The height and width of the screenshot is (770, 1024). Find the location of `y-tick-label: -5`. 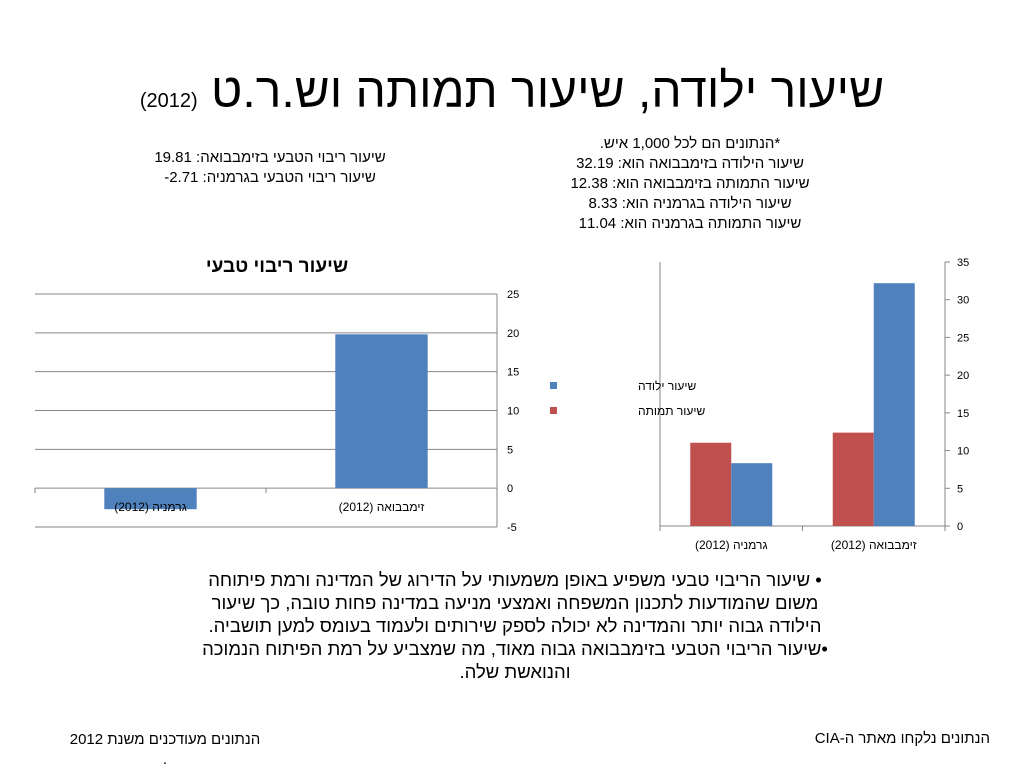

y-tick-label: -5 is located at coordinates (512, 528).